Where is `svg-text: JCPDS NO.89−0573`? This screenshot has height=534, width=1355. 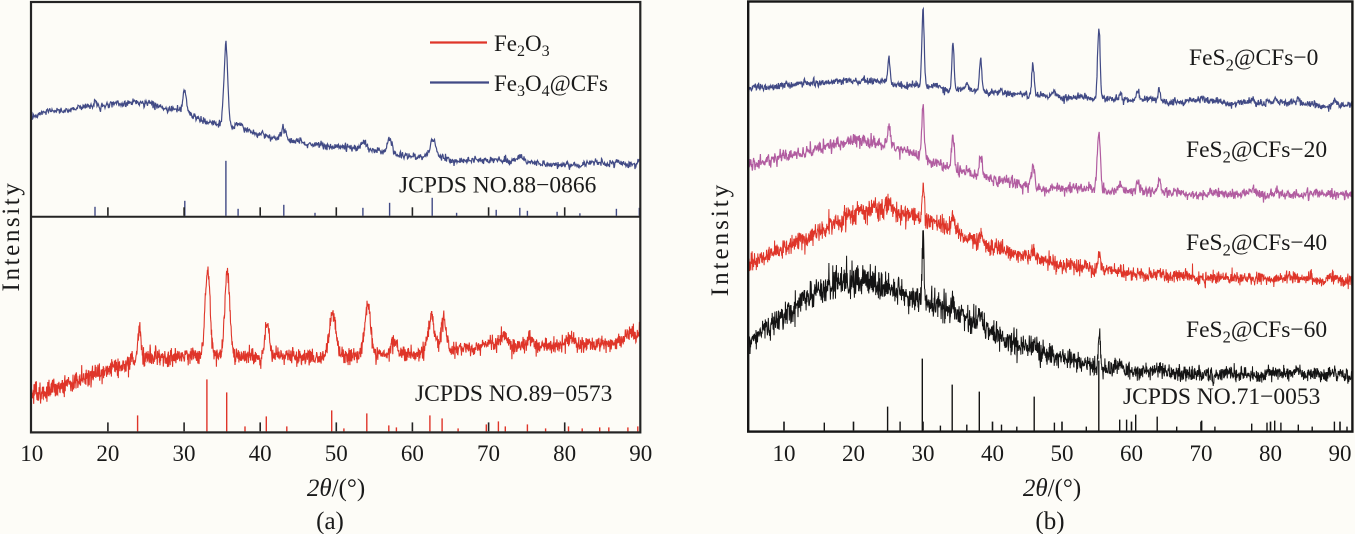 svg-text: JCPDS NO.89−0573 is located at coordinates (513, 394).